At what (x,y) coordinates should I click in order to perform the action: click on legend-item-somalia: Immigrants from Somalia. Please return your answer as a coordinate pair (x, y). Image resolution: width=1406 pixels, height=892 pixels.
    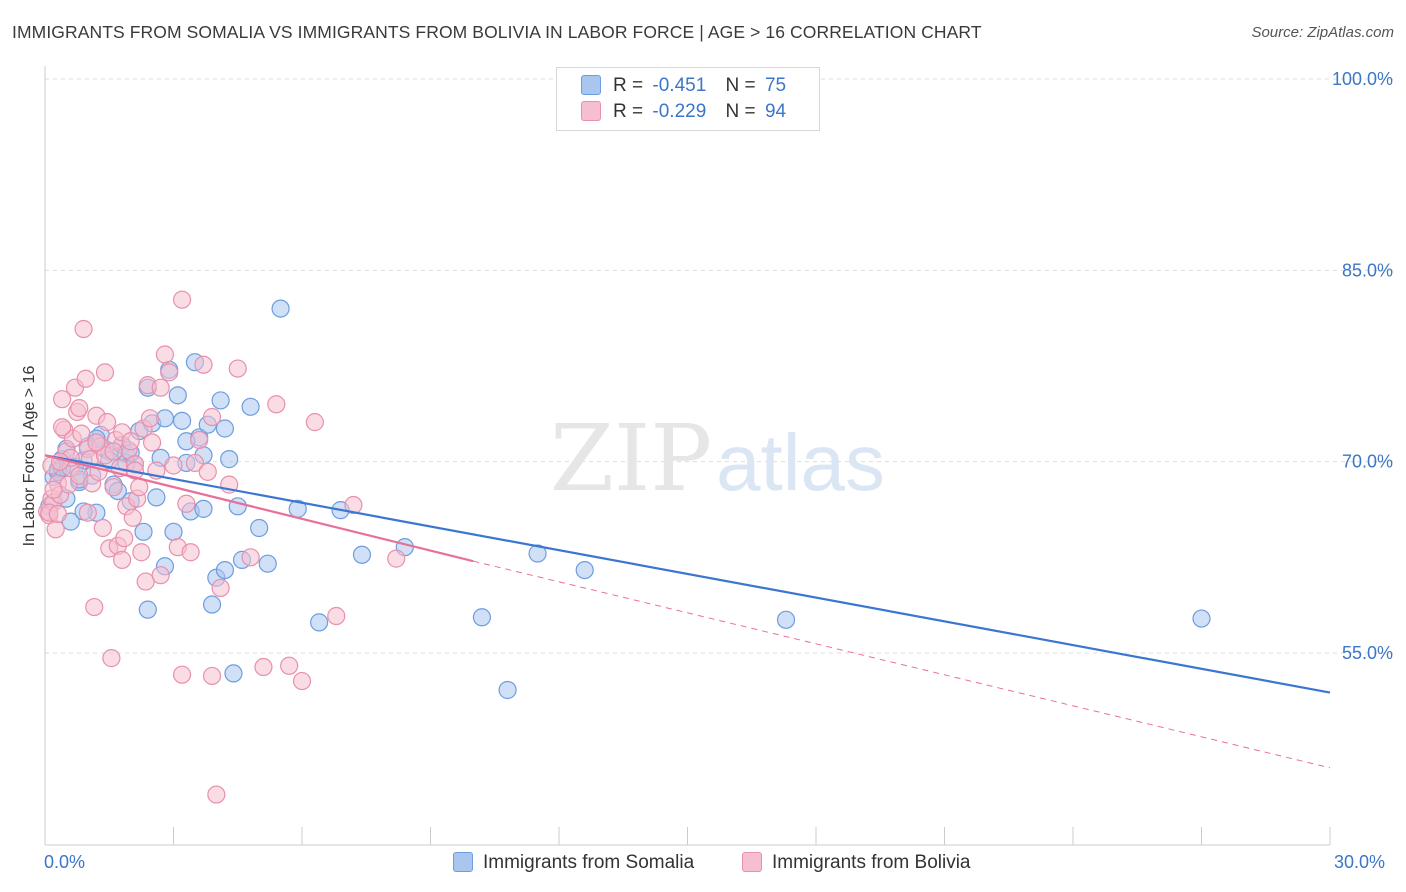
    Looking at the image, I should click on (573, 863).